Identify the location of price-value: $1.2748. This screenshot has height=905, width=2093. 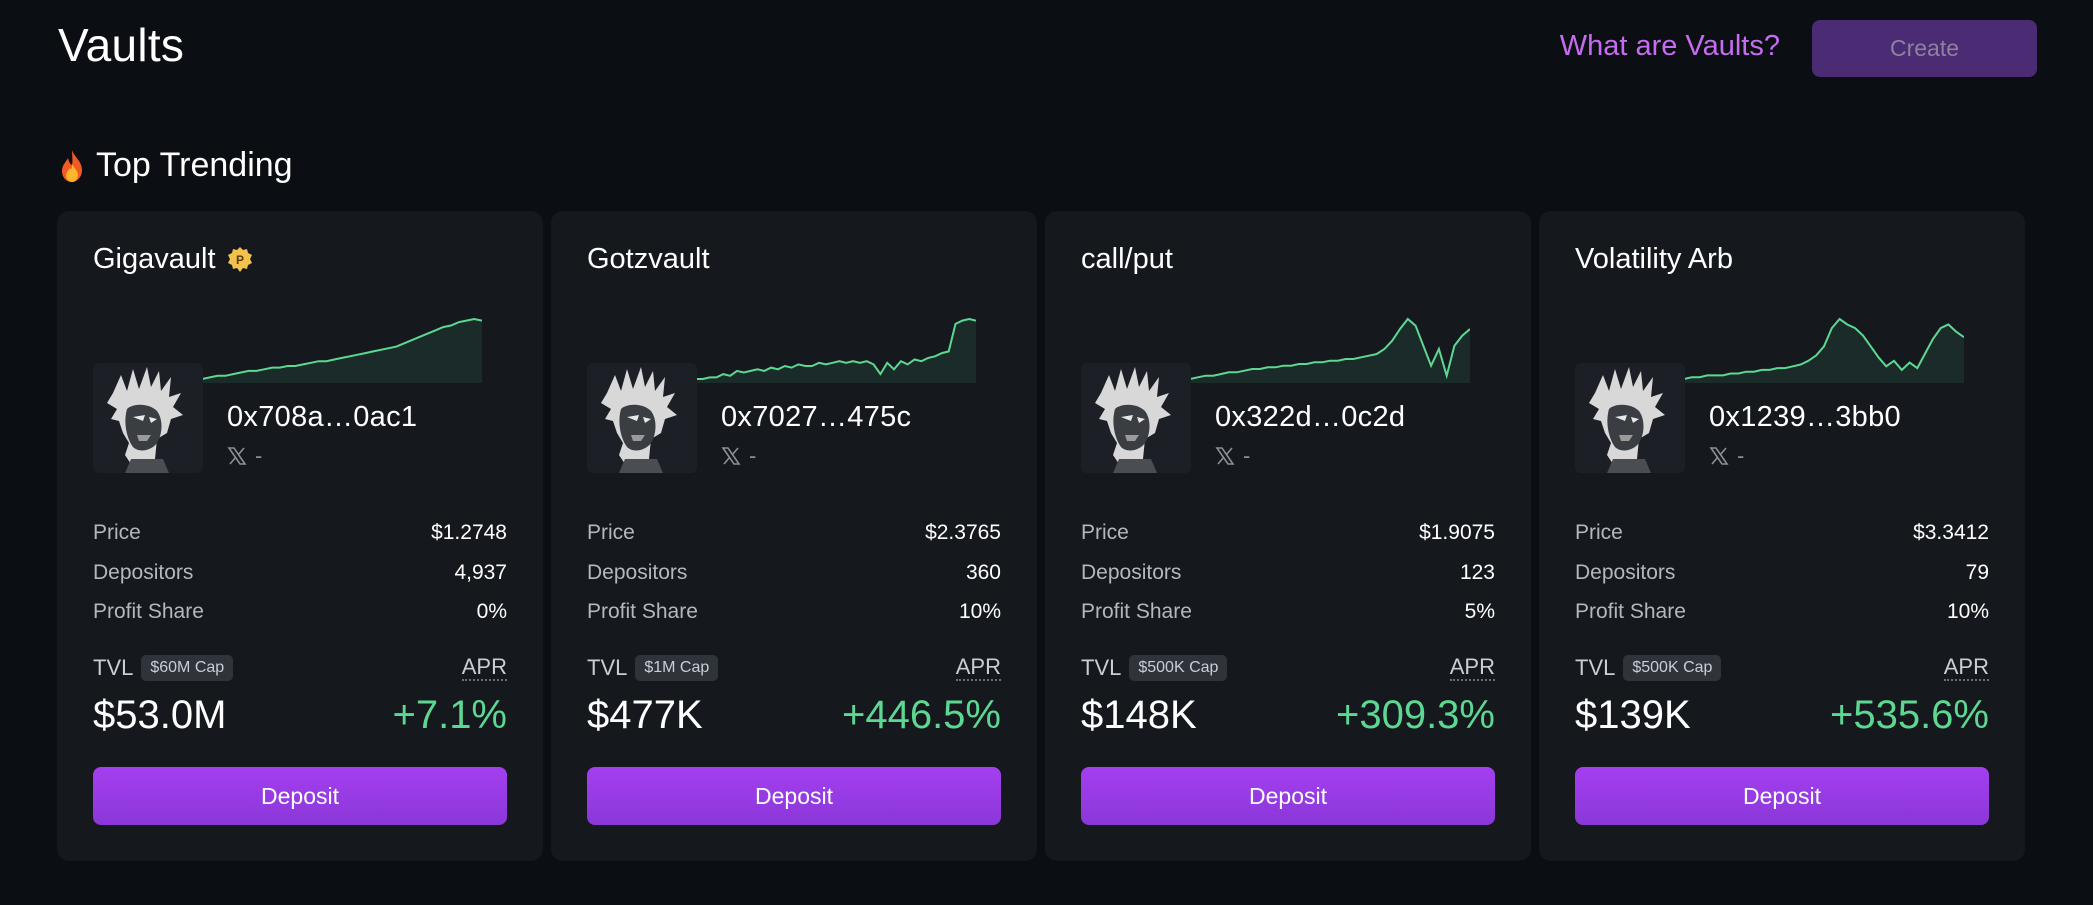
(469, 532).